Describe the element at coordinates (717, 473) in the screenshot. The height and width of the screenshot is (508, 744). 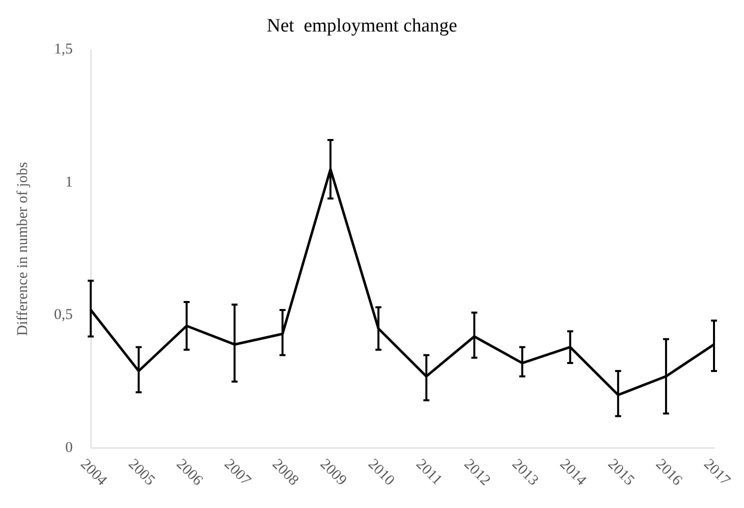
I see `x-tick-label: 2017` at that location.